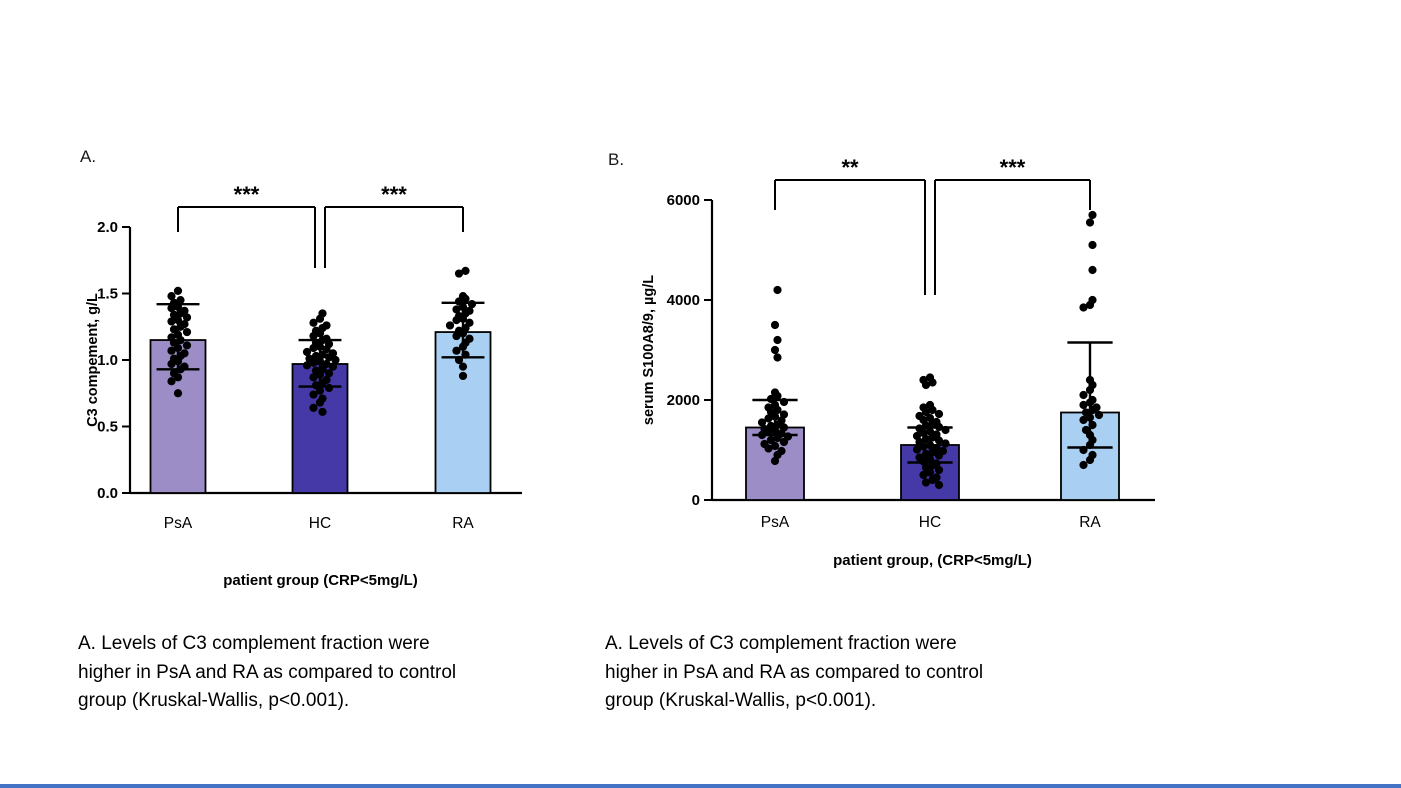  I want to click on panel-b-label: B., so click(616, 159).